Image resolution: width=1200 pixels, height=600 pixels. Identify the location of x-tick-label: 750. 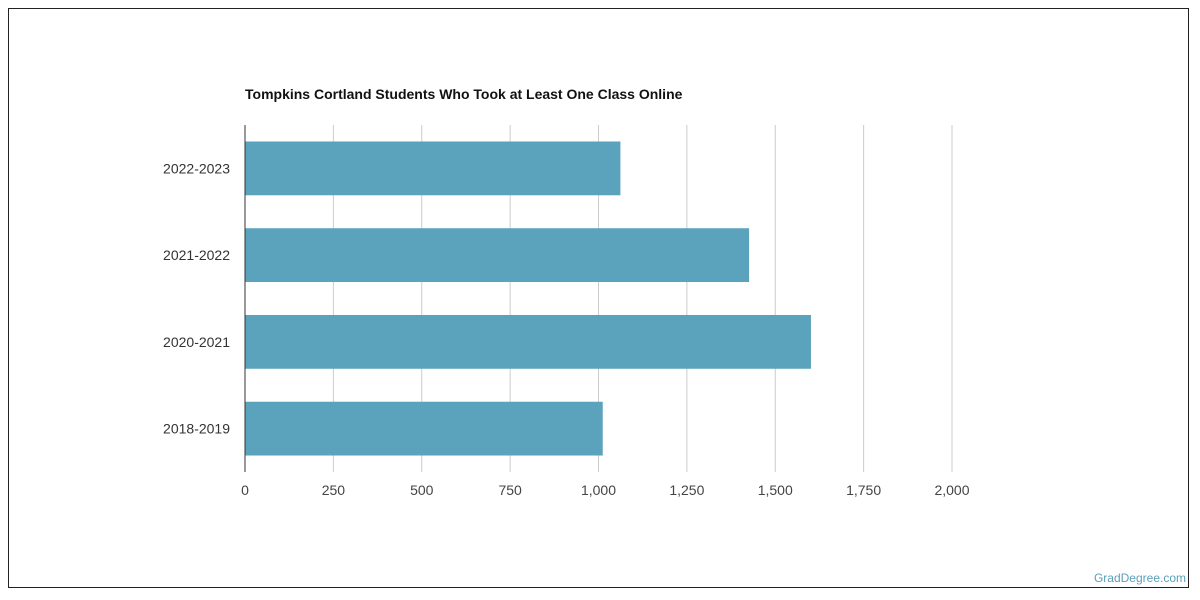
(510, 490).